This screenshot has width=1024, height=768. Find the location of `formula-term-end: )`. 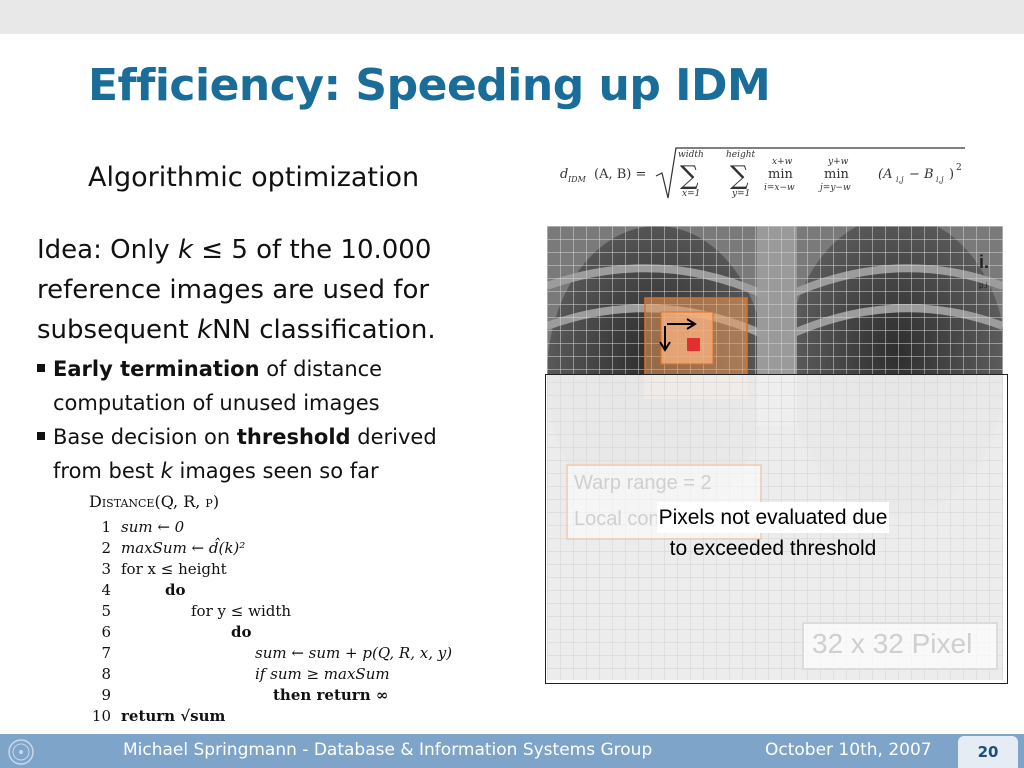

formula-term-end: ) is located at coordinates (951, 174).